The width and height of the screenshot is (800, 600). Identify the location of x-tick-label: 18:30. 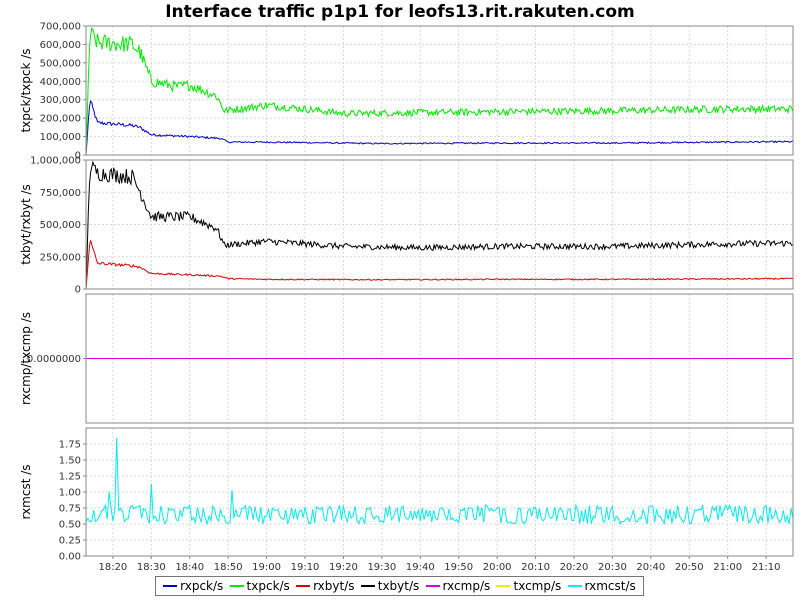
(151, 567).